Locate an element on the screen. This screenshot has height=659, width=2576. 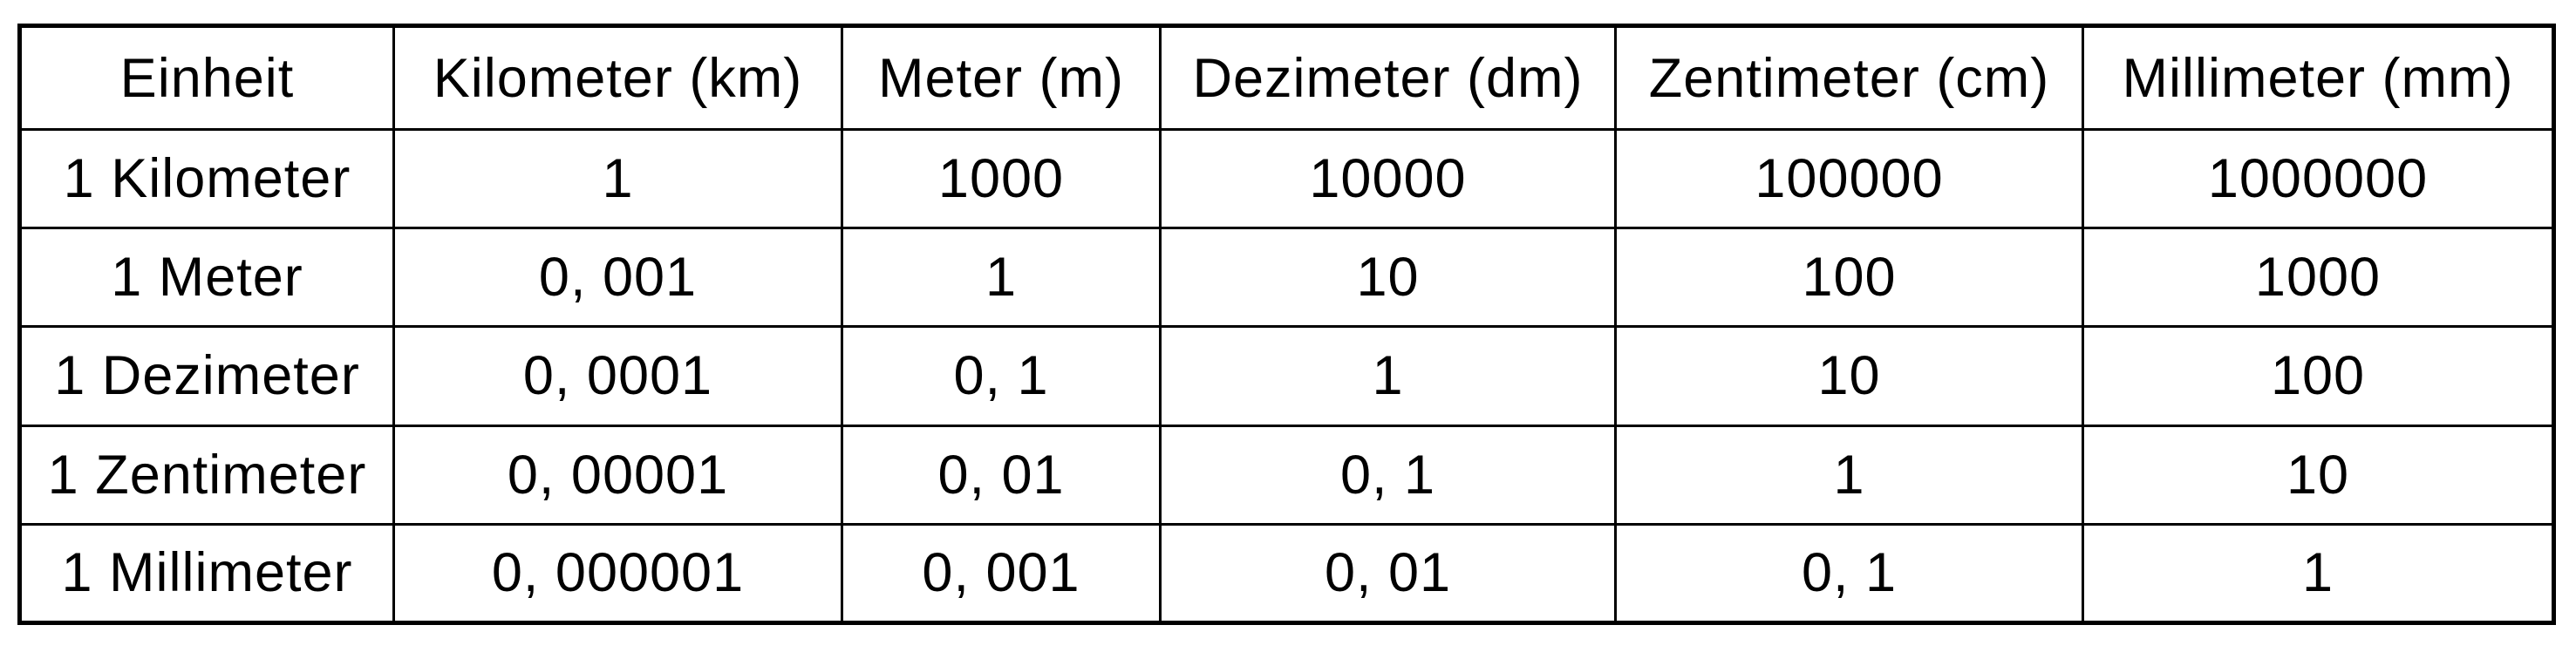
header-meter: Meter (m) is located at coordinates (1002, 78).